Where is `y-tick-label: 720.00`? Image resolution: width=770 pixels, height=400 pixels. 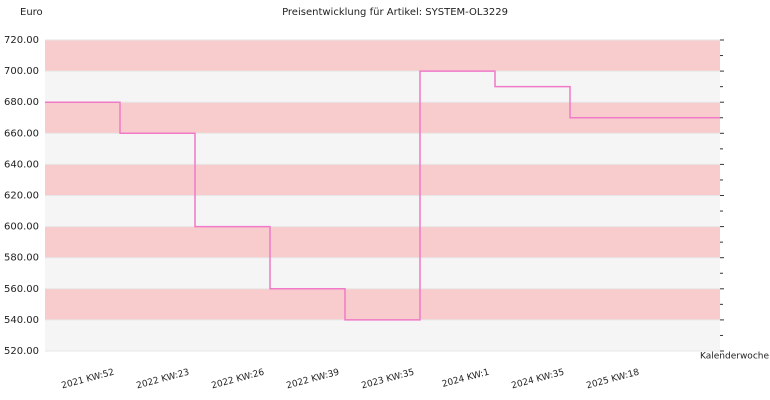 y-tick-label: 720.00 is located at coordinates (21, 40).